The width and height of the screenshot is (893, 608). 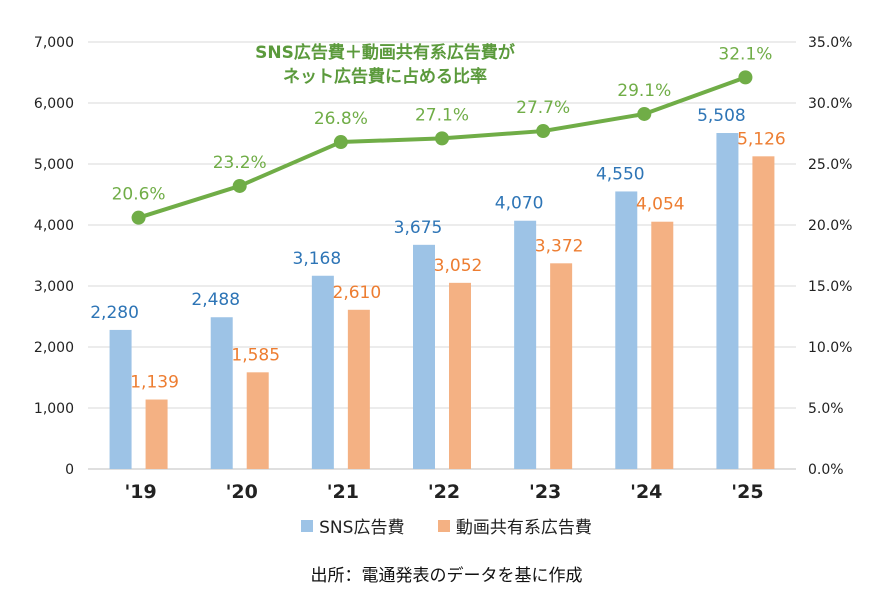 I want to click on legend-label-sns: SNS広告費, so click(x=362, y=528).